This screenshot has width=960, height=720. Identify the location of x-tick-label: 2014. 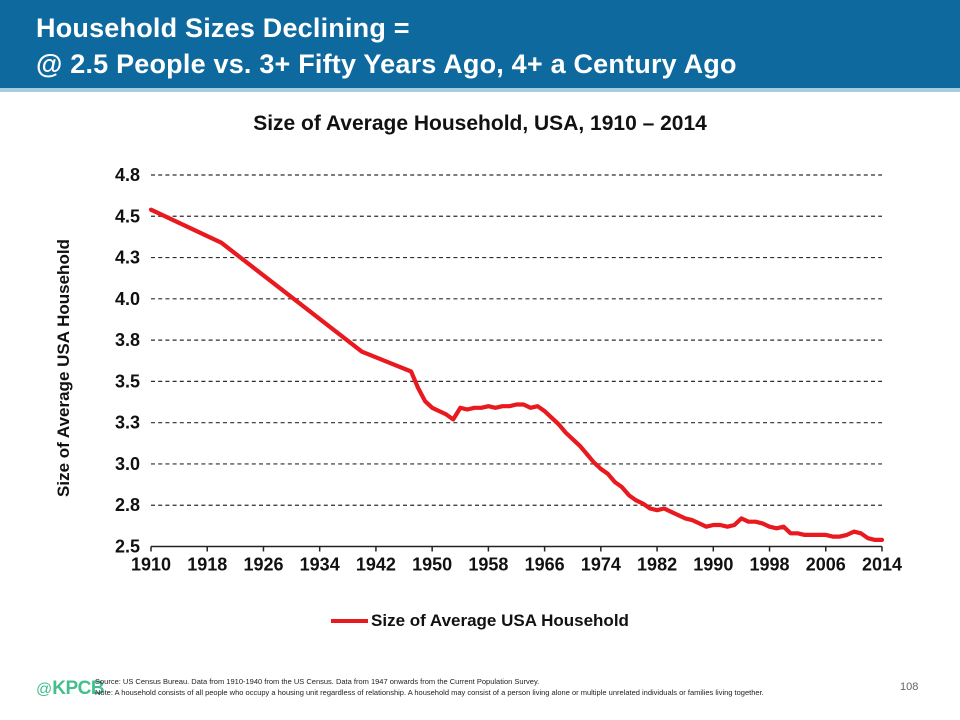
(882, 565).